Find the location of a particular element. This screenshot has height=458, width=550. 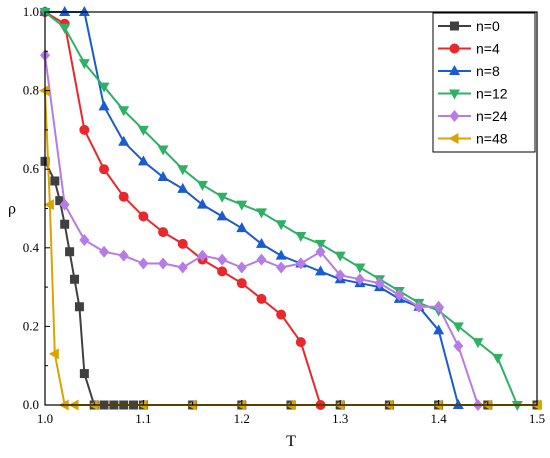

y-tick-label: 1.0 is located at coordinates (31, 11).